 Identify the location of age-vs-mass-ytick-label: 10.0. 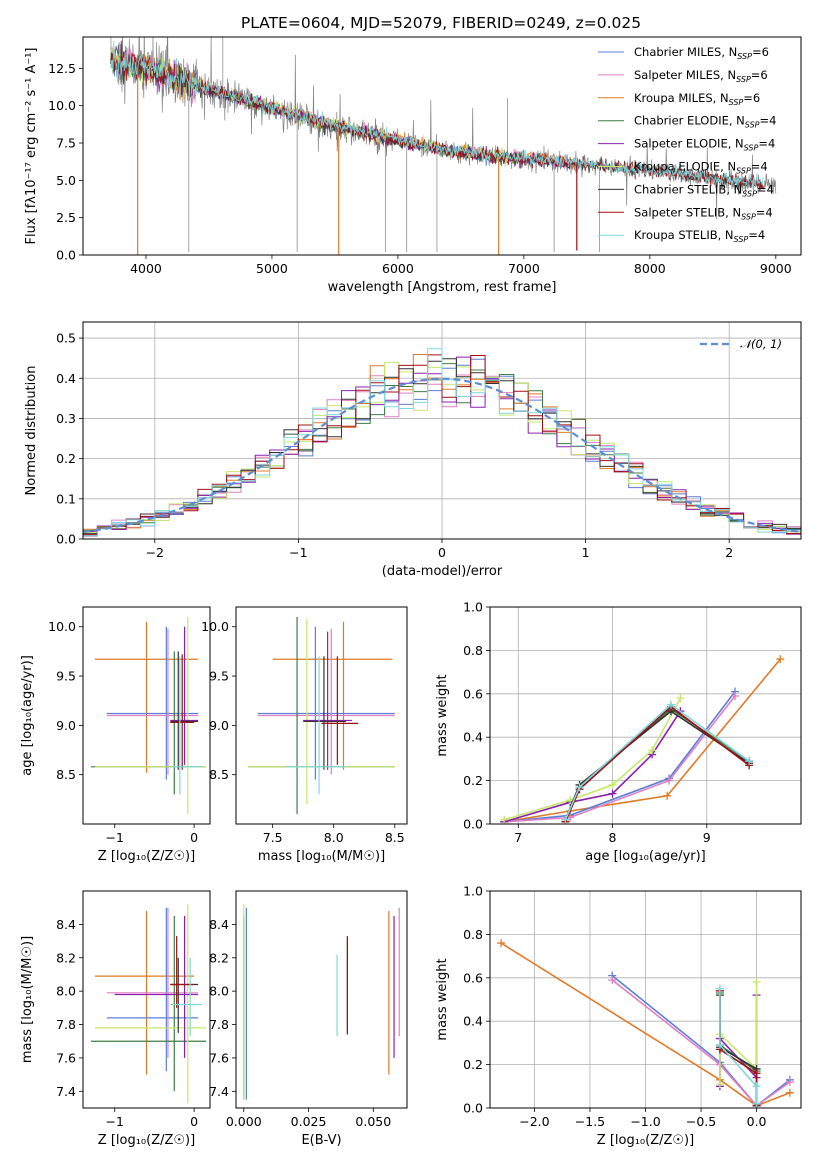
(215, 626).